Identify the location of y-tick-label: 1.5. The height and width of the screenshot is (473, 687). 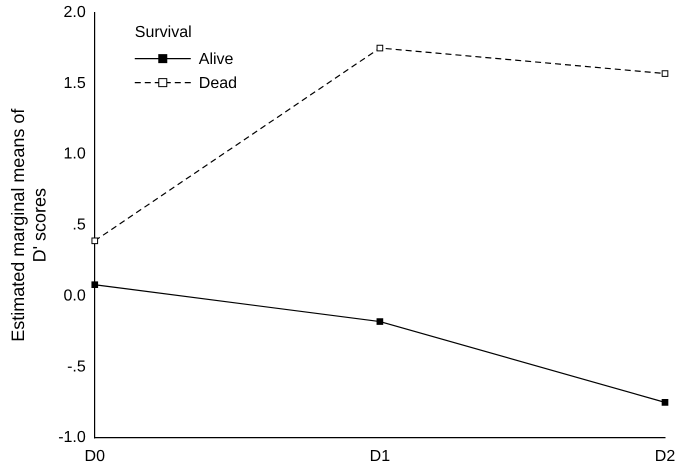
(75, 83).